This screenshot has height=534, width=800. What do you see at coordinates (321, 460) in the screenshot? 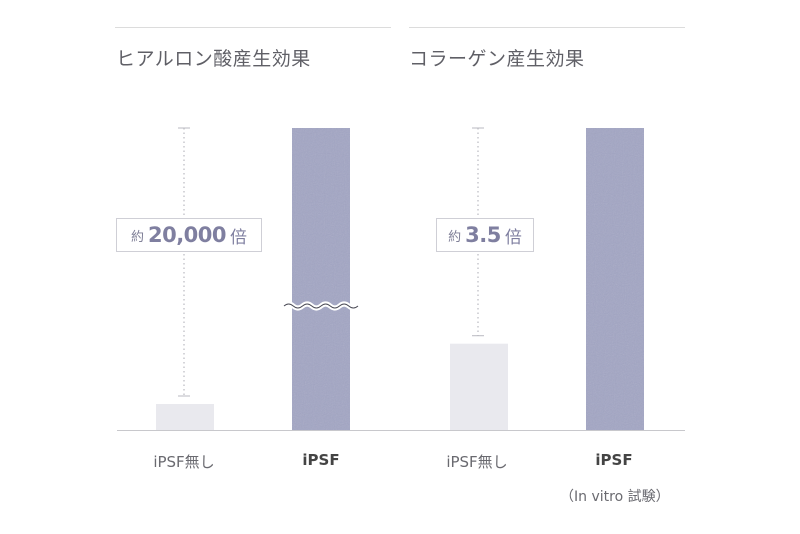
I see `panel-1-category-label-ipsf: iPSF` at bounding box center [321, 460].